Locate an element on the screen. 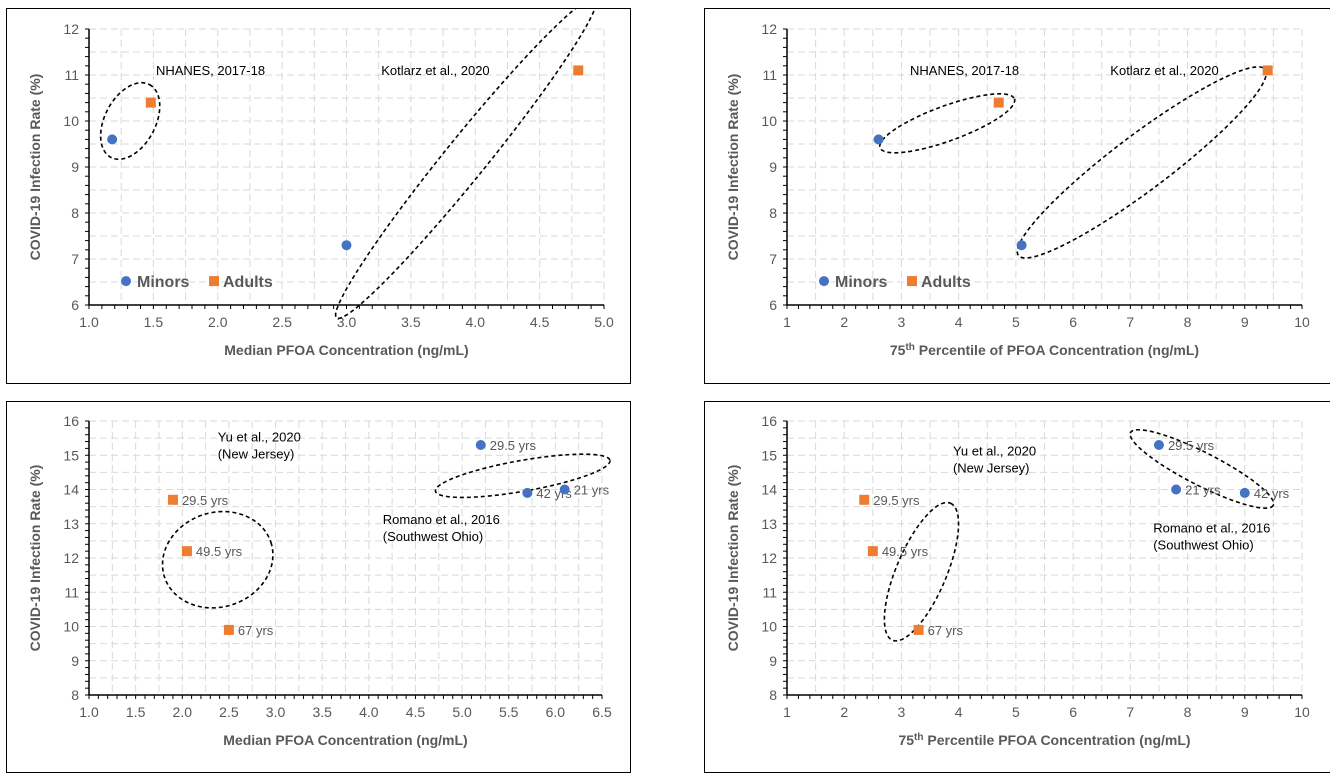 Image resolution: width=1330 pixels, height=773 pixels. x-tick-label: 2.0 is located at coordinates (218, 322).